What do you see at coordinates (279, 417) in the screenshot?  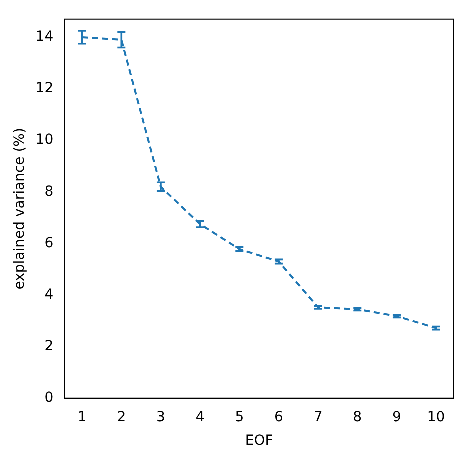 I see `x-tick-label: 6` at bounding box center [279, 417].